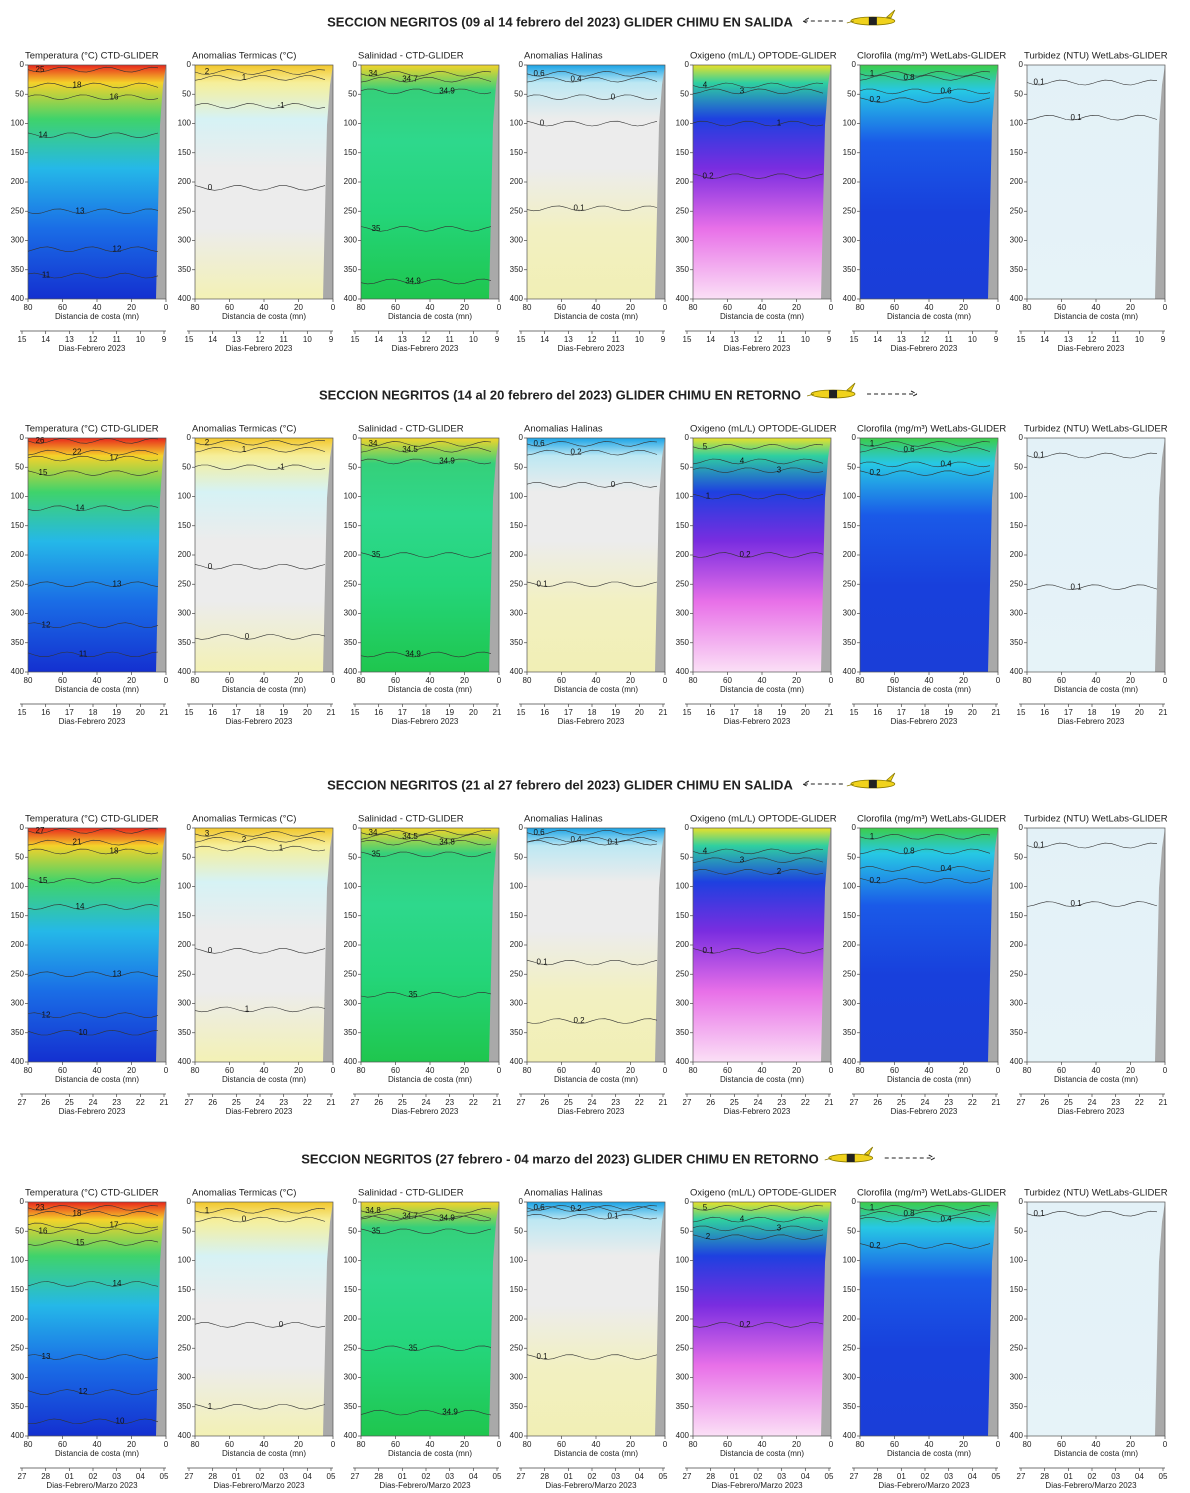 The height and width of the screenshot is (1493, 1190). I want to click on contour-label: 35, so click(376, 554).